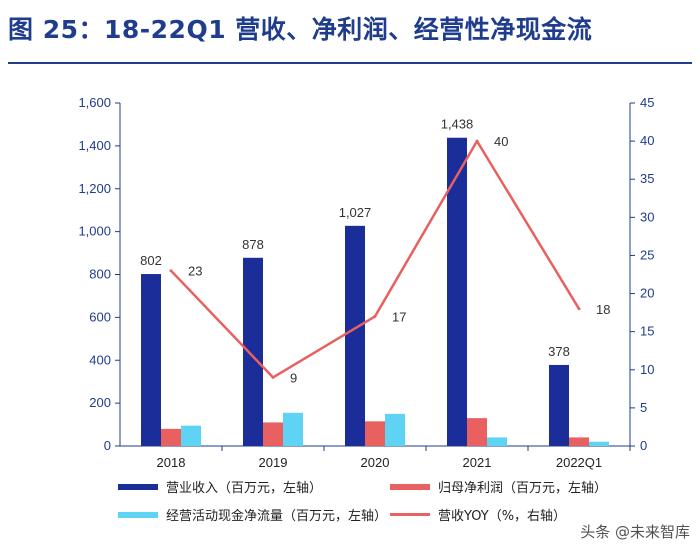 This screenshot has width=700, height=548. I want to click on legend-net-profit-label: 归母净利润（百万元，左轴）, so click(523, 488).